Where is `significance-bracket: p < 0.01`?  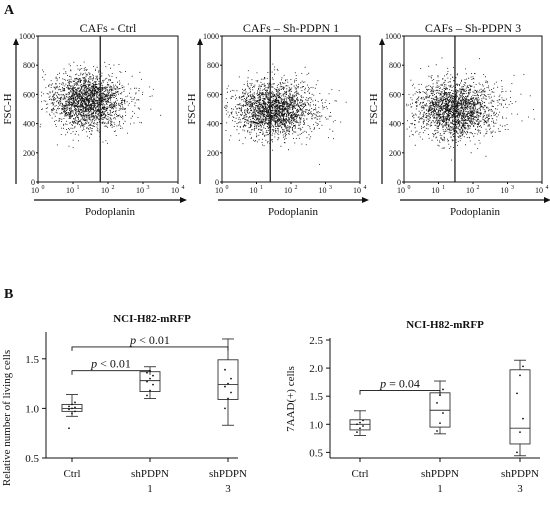
significance-bracket: p < 0.01 is located at coordinates (150, 342).